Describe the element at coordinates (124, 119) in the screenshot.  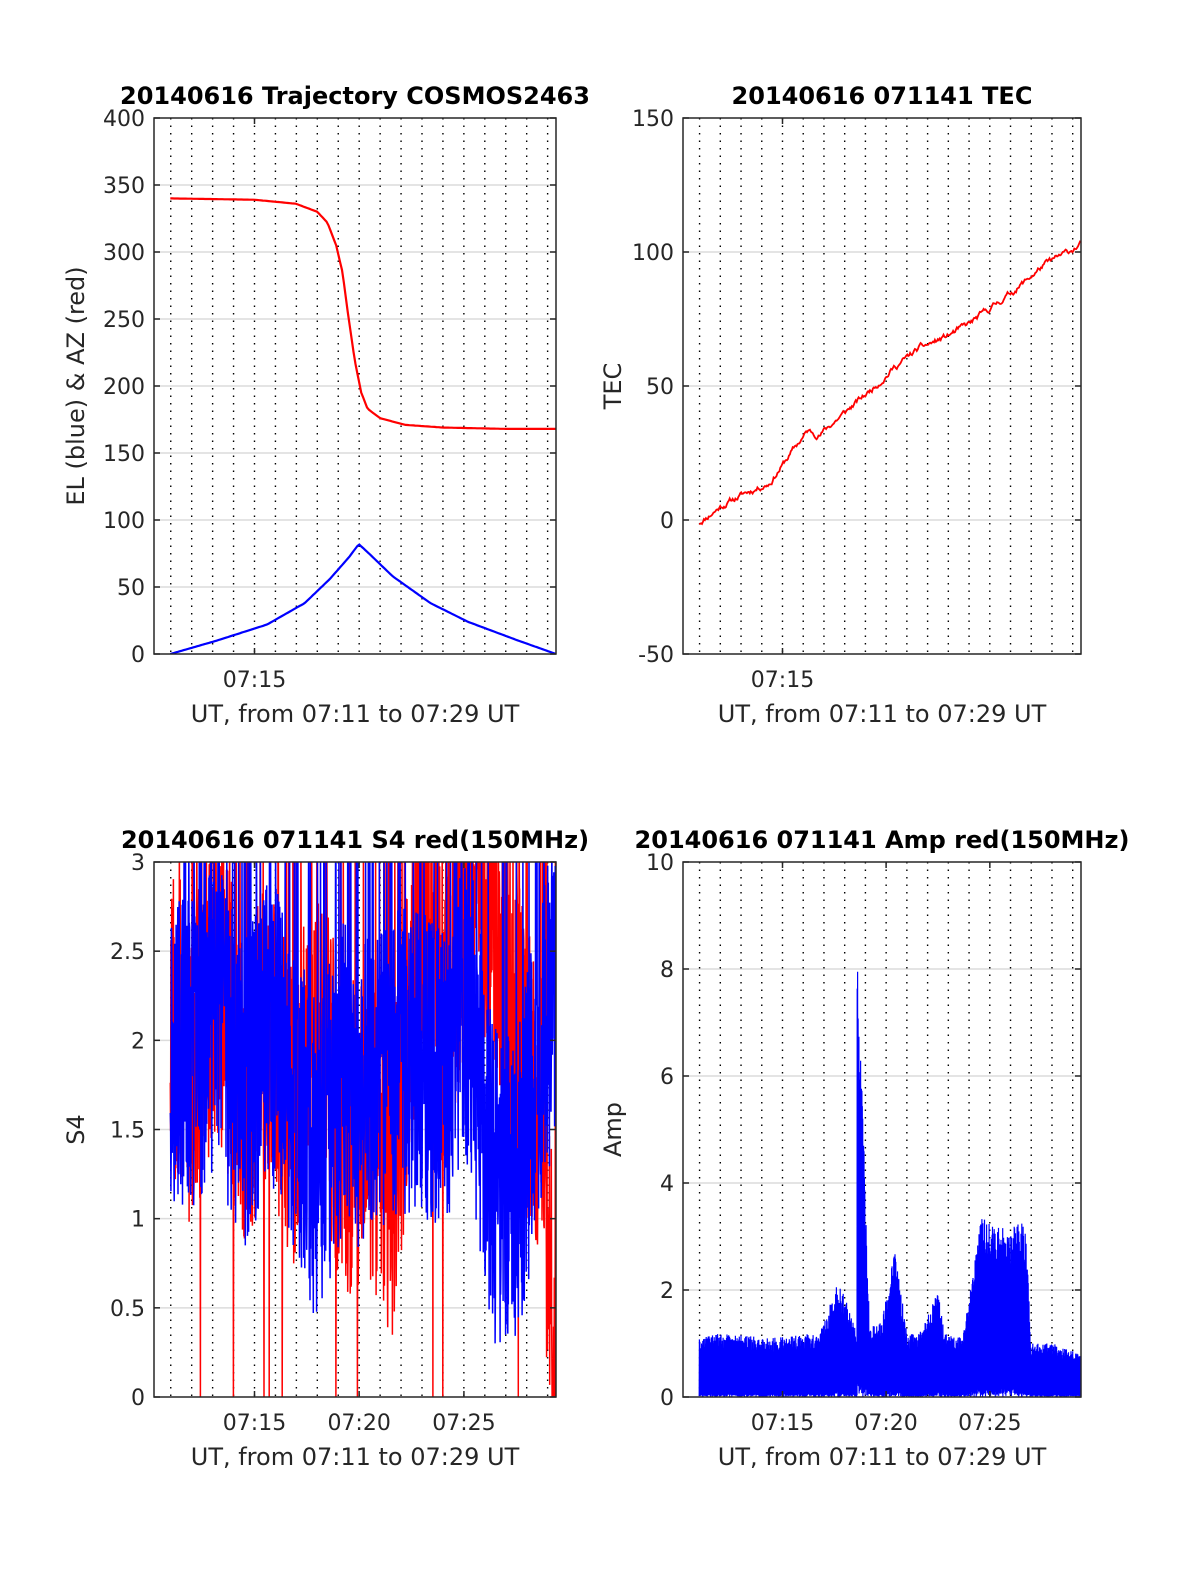
I see `y-tick-label: 400` at that location.